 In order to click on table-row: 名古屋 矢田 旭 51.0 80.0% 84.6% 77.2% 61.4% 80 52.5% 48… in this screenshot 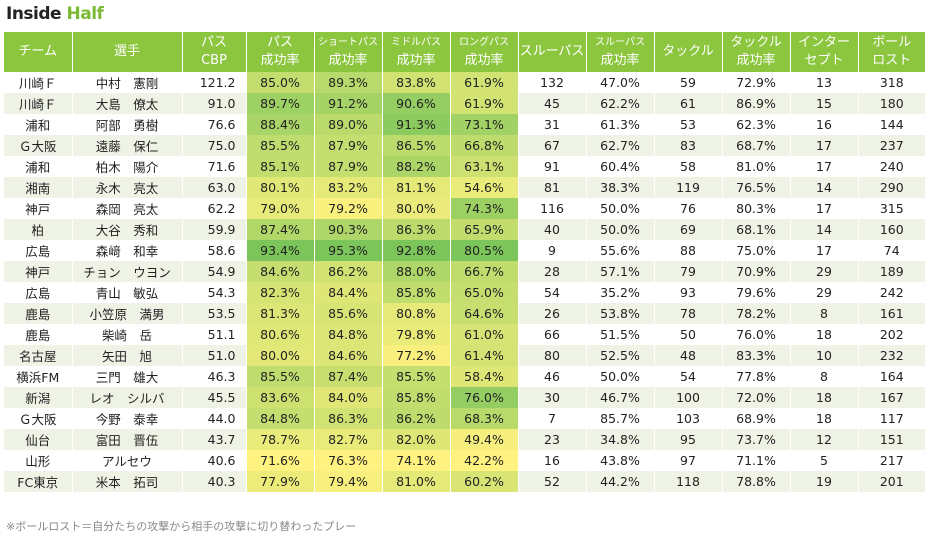, I will do `click(464, 355)`.